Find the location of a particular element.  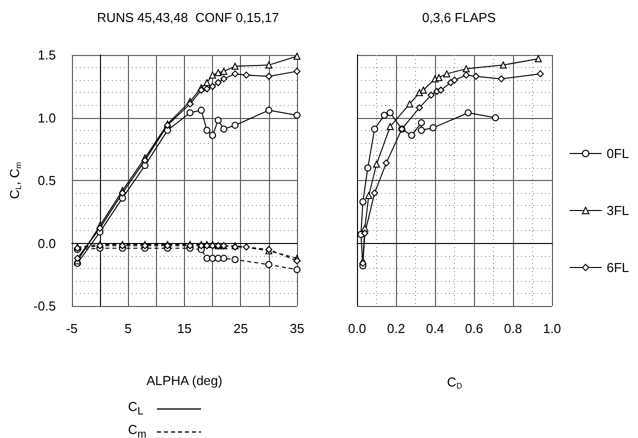

x-tick-label: 5 is located at coordinates (128, 328).